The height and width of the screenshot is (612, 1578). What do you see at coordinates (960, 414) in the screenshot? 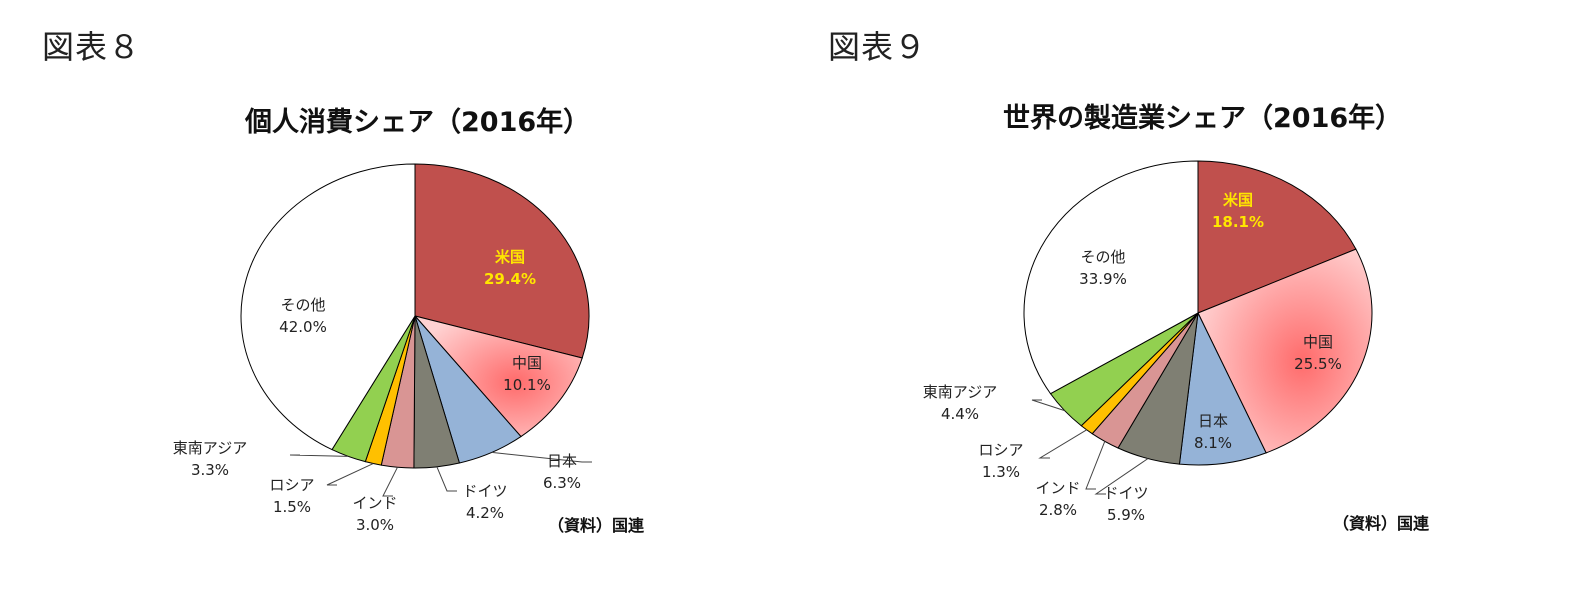
I see `slice-value-southeast-asia: 4.4%` at bounding box center [960, 414].